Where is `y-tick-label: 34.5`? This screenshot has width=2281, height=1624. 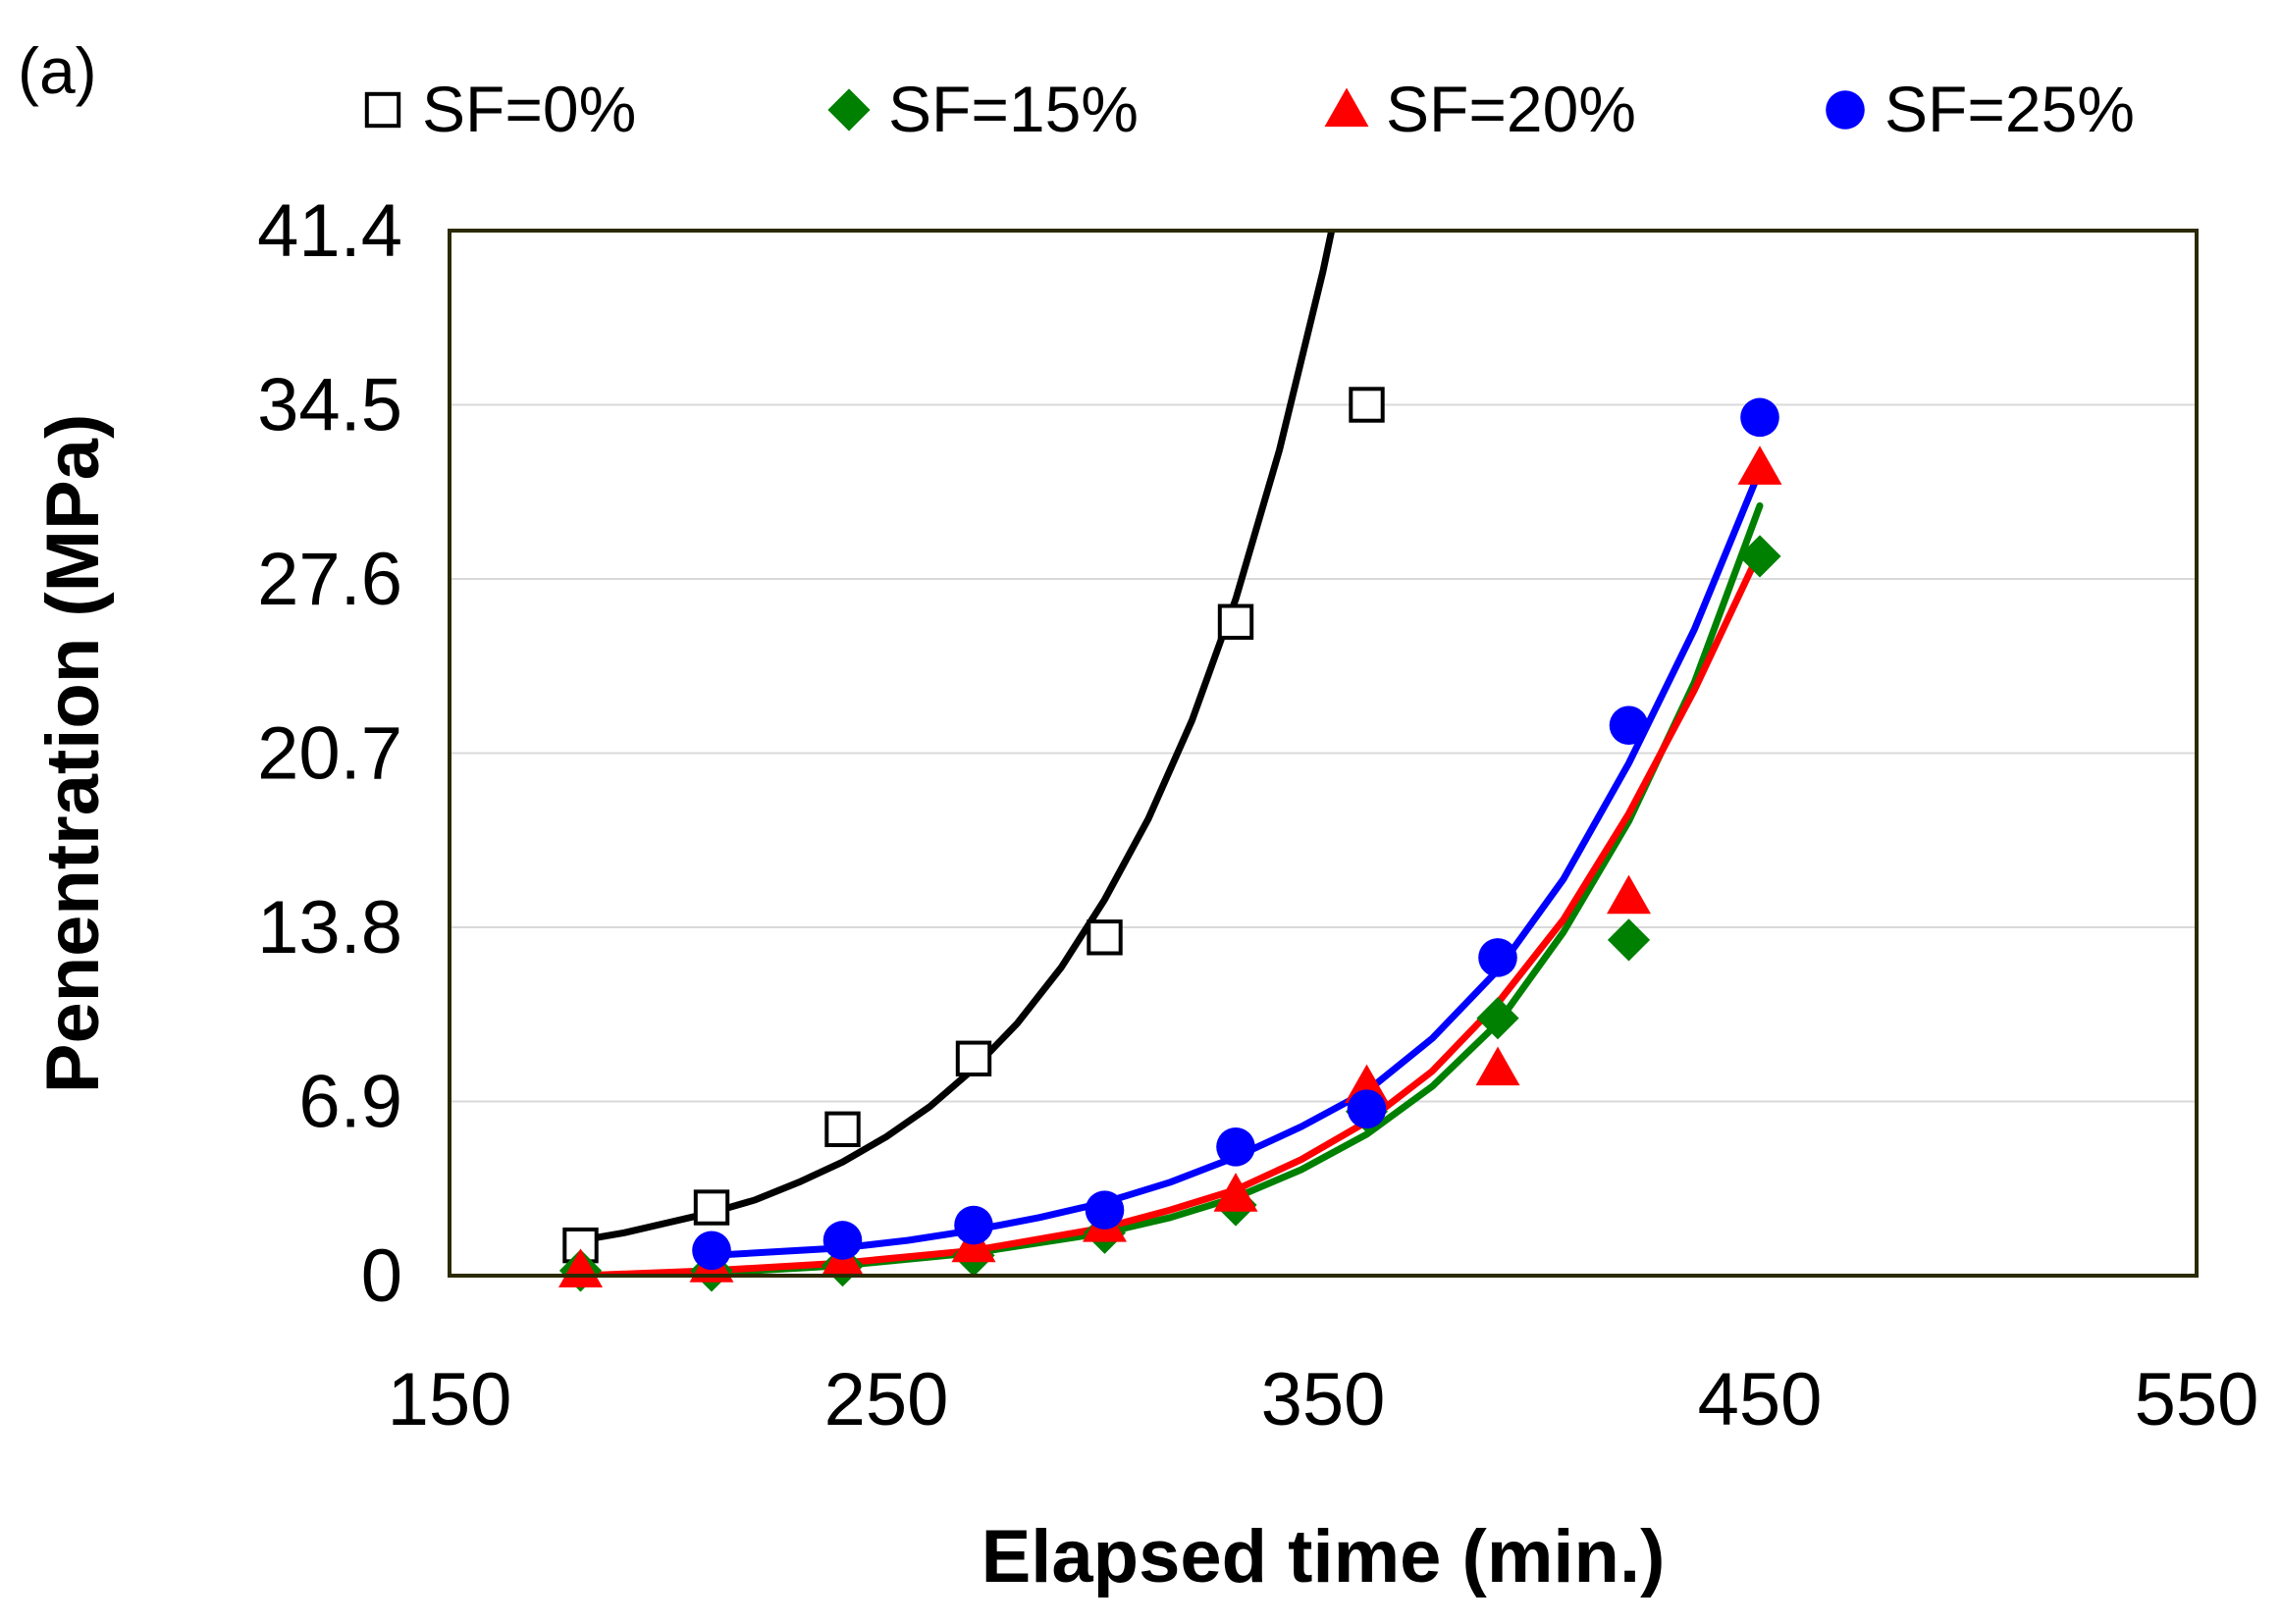
y-tick-label: 34.5 is located at coordinates (329, 405).